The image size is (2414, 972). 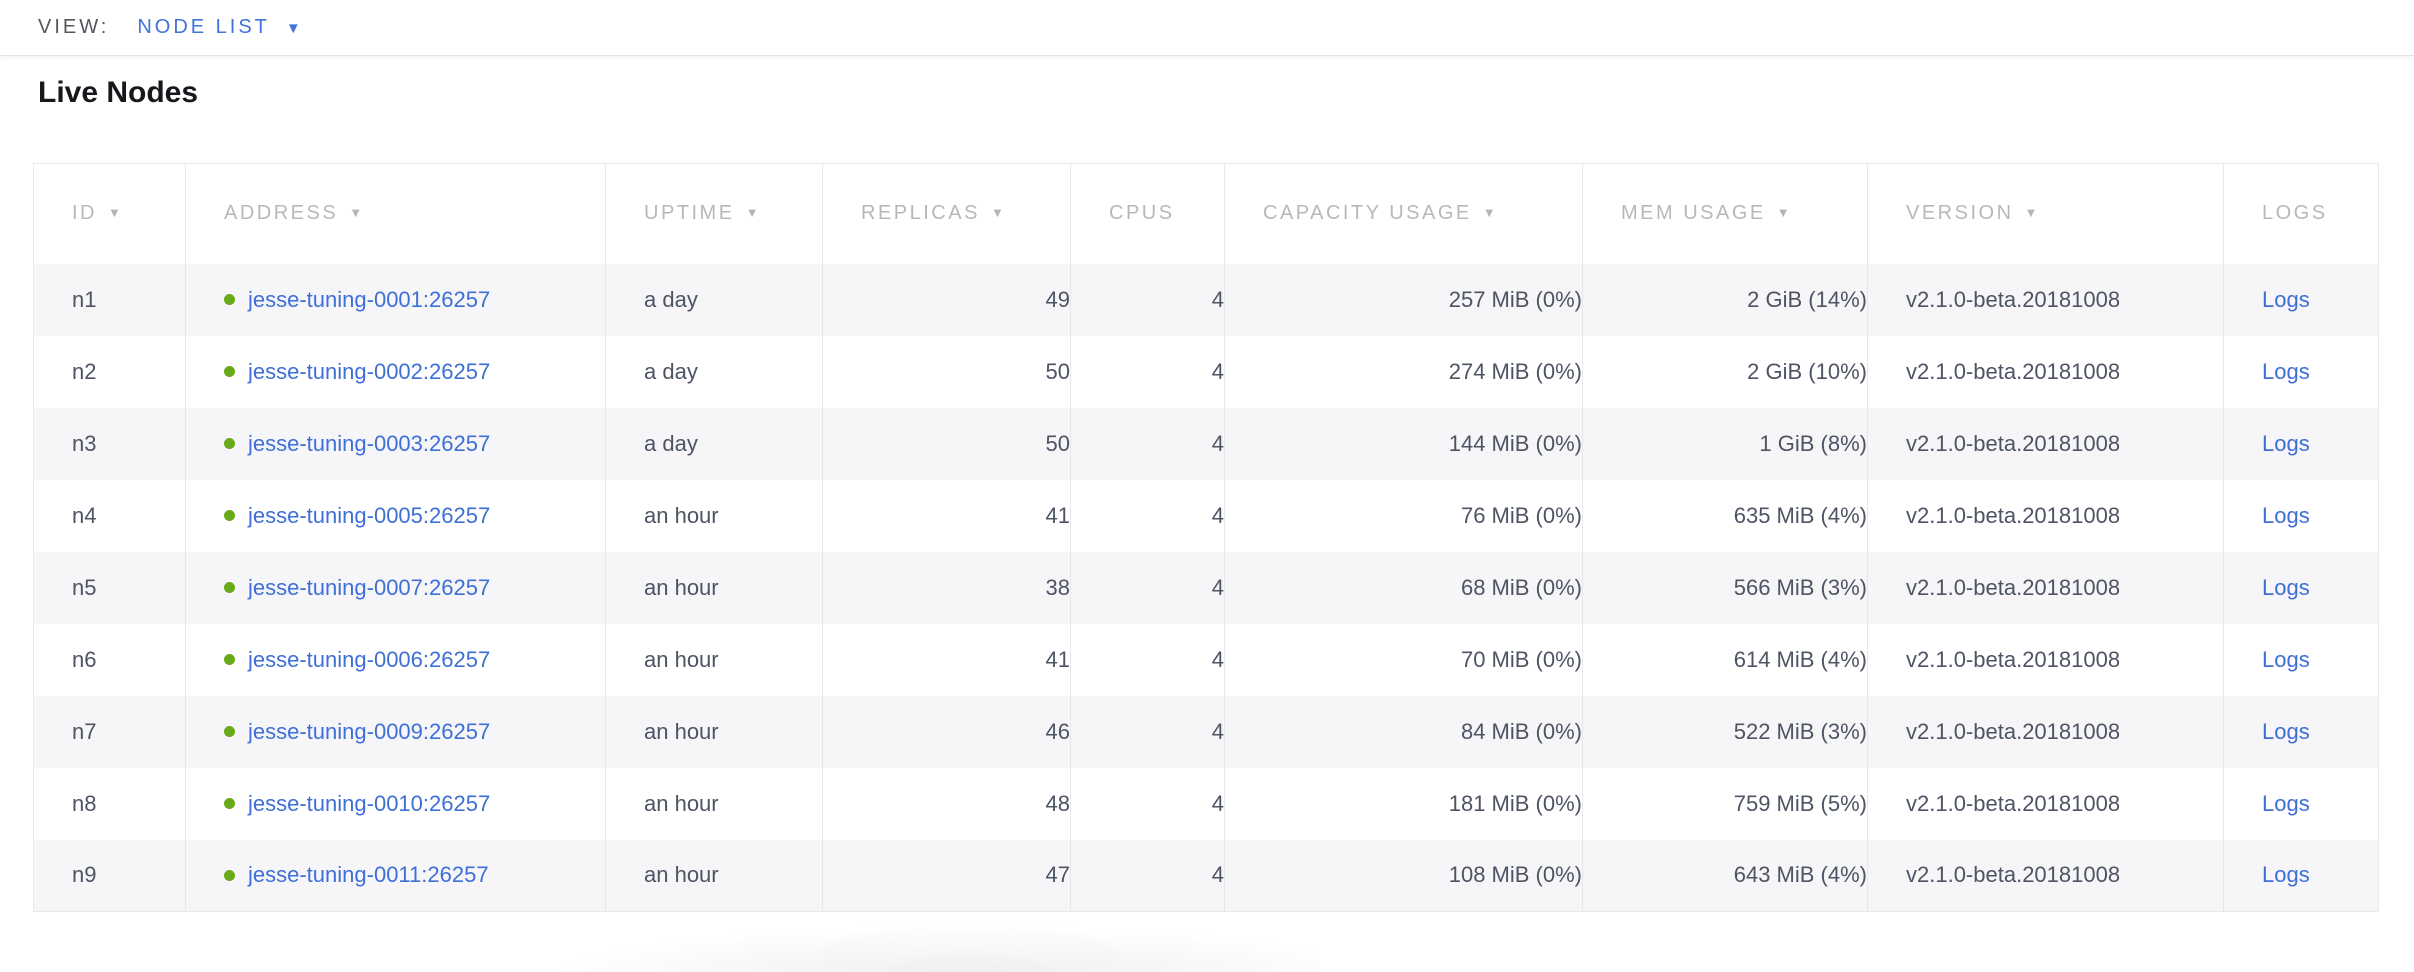 I want to click on node-address-cell: jesse-tuning-0009:26257, so click(x=395, y=731).